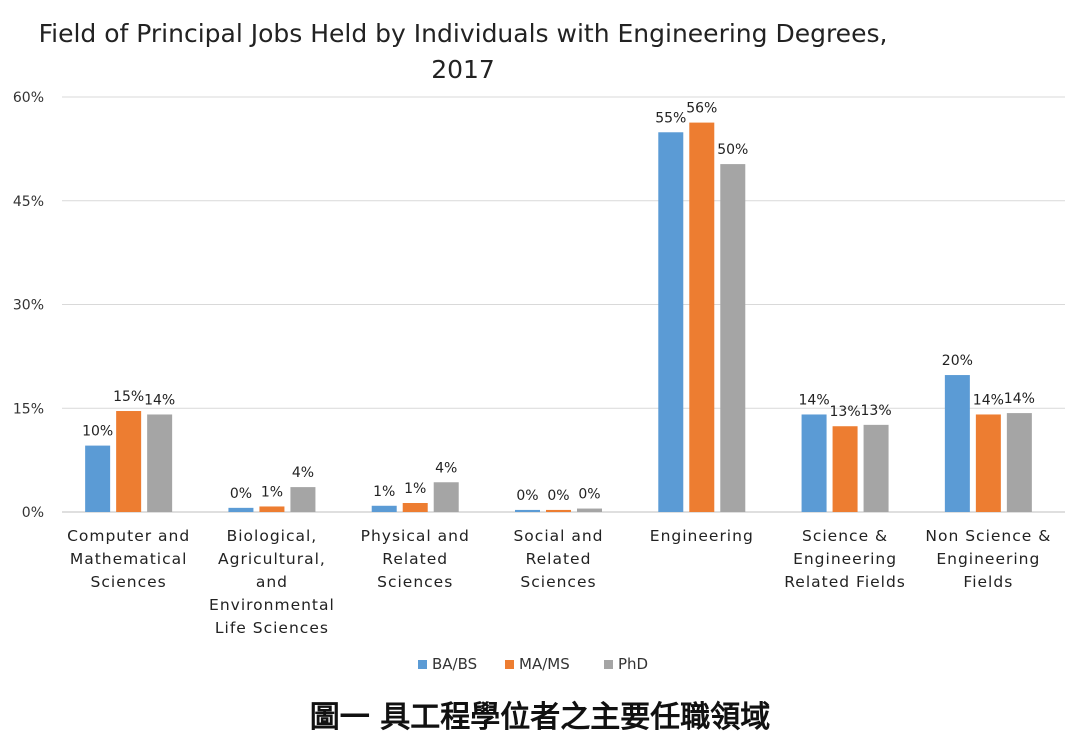  What do you see at coordinates (633, 664) in the screenshot?
I see `legend-label: PhD` at bounding box center [633, 664].